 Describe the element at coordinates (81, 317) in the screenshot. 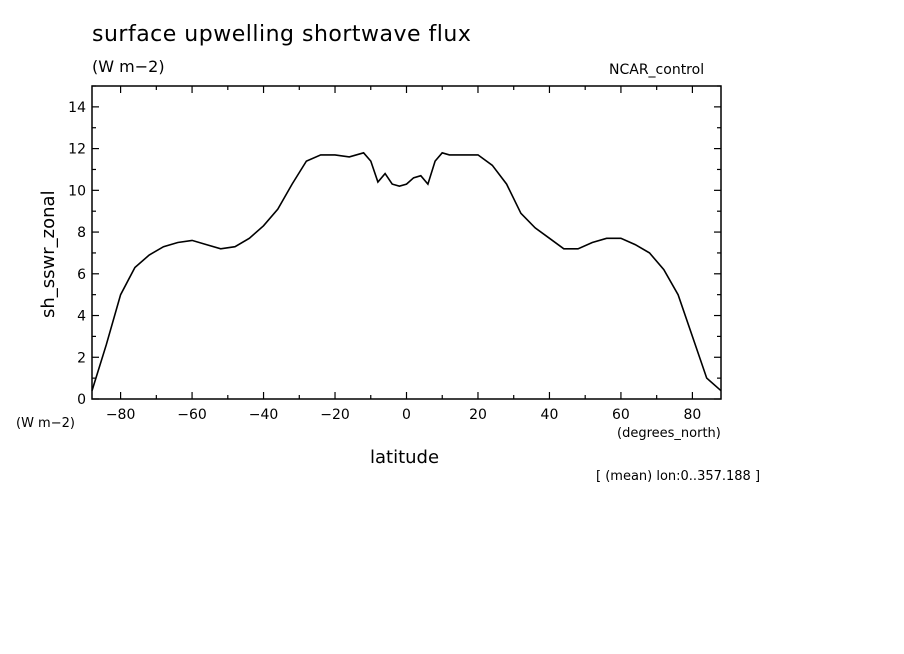

I see `y-tick-label: 4` at that location.